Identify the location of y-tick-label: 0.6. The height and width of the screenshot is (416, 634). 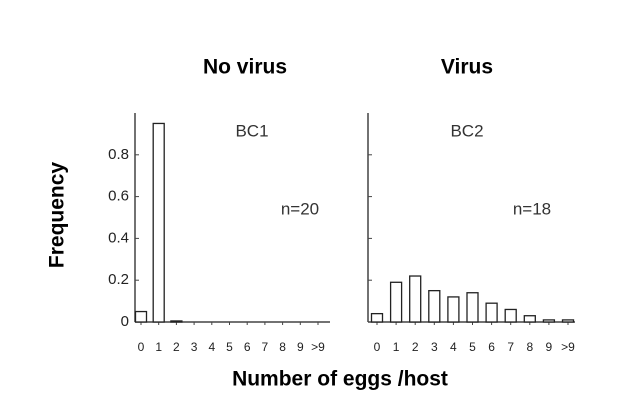
(118, 196).